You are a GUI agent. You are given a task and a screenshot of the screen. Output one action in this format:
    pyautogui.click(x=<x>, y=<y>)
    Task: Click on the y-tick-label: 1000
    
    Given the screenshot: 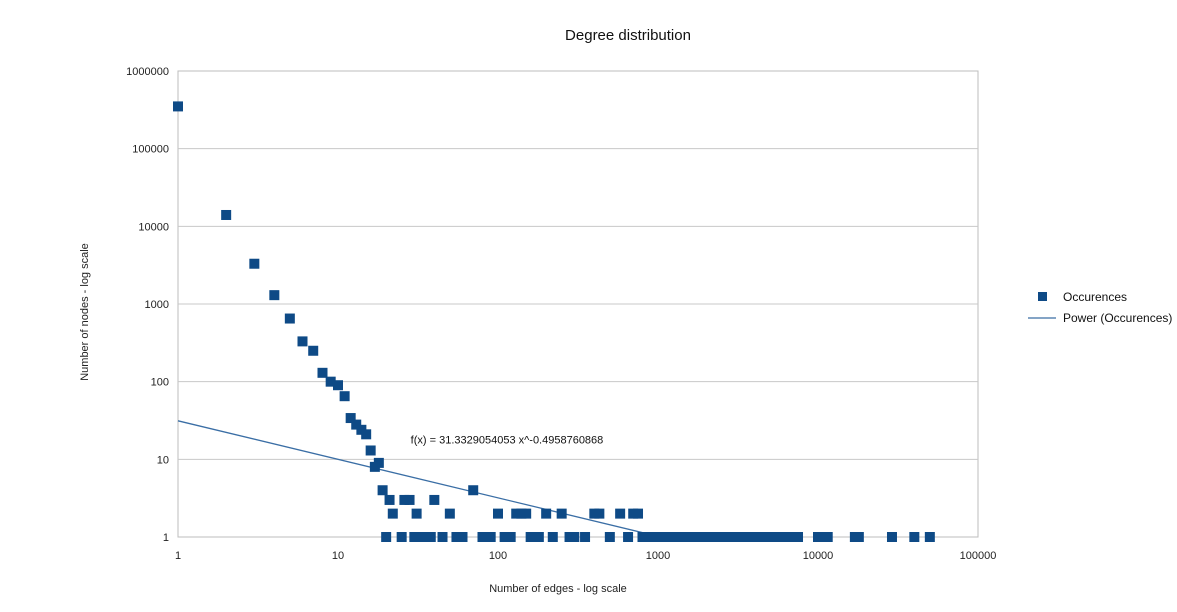 What is the action you would take?
    pyautogui.click(x=157, y=305)
    